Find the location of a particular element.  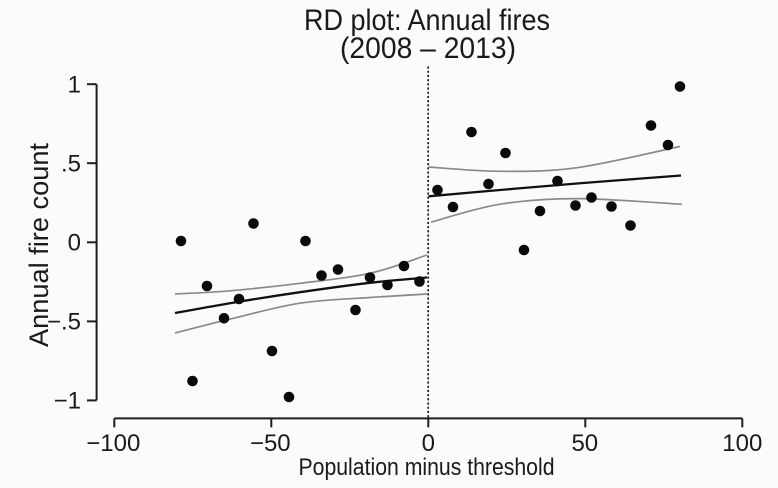

svg-text: (2008 – 2013) is located at coordinates (428, 48).